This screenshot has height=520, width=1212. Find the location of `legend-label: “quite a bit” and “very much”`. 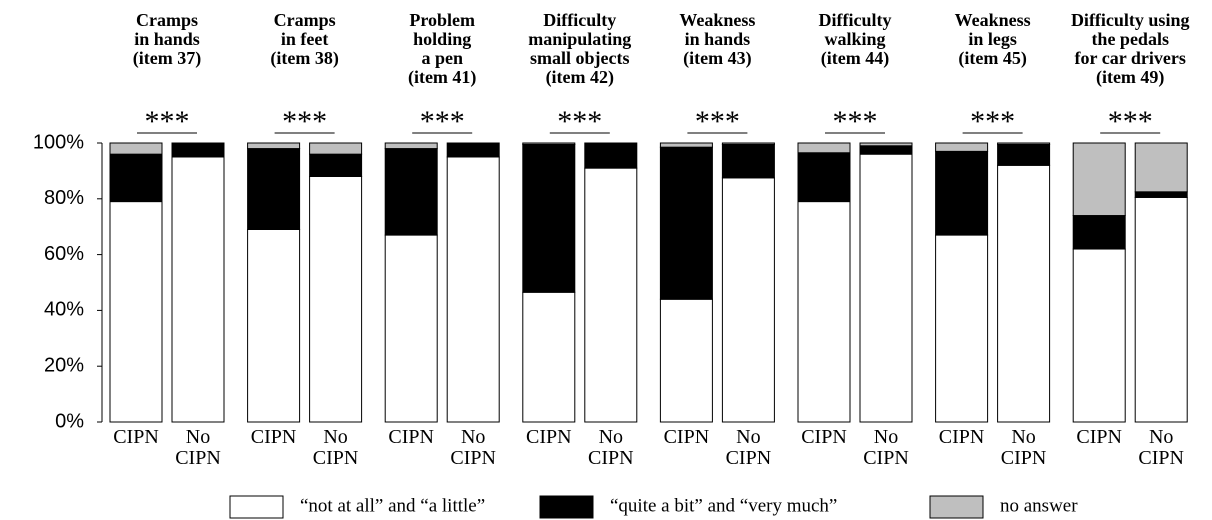

legend-label: “quite a bit” and “very much” is located at coordinates (723, 505).